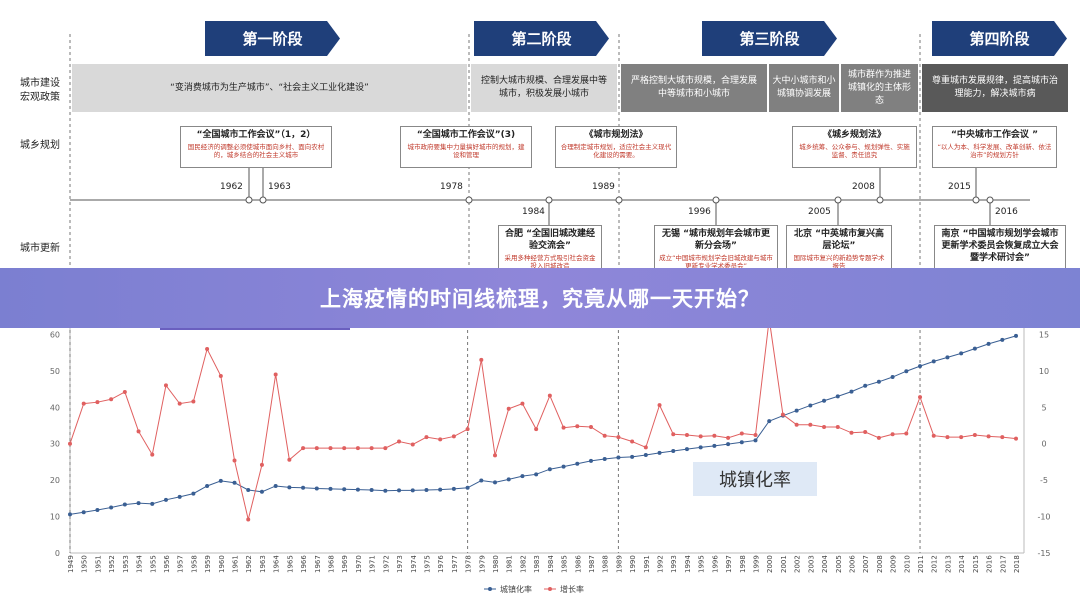 The image size is (1080, 599). Describe the element at coordinates (303, 448) in the screenshot. I see `point-1-1966` at that location.